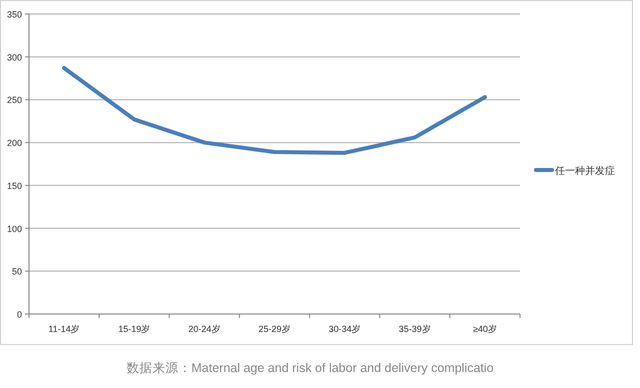 The image size is (640, 388). Describe the element at coordinates (204, 329) in the screenshot. I see `x-tick-label: 20-24岁` at that location.